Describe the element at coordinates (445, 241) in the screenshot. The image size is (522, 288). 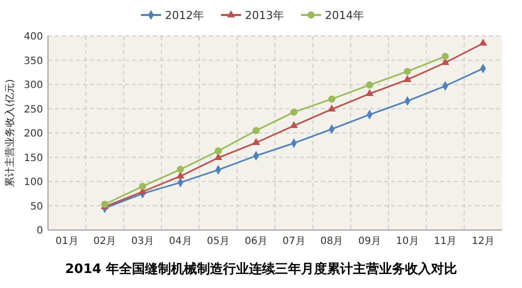
I see `x-tick-label: 11月` at that location.